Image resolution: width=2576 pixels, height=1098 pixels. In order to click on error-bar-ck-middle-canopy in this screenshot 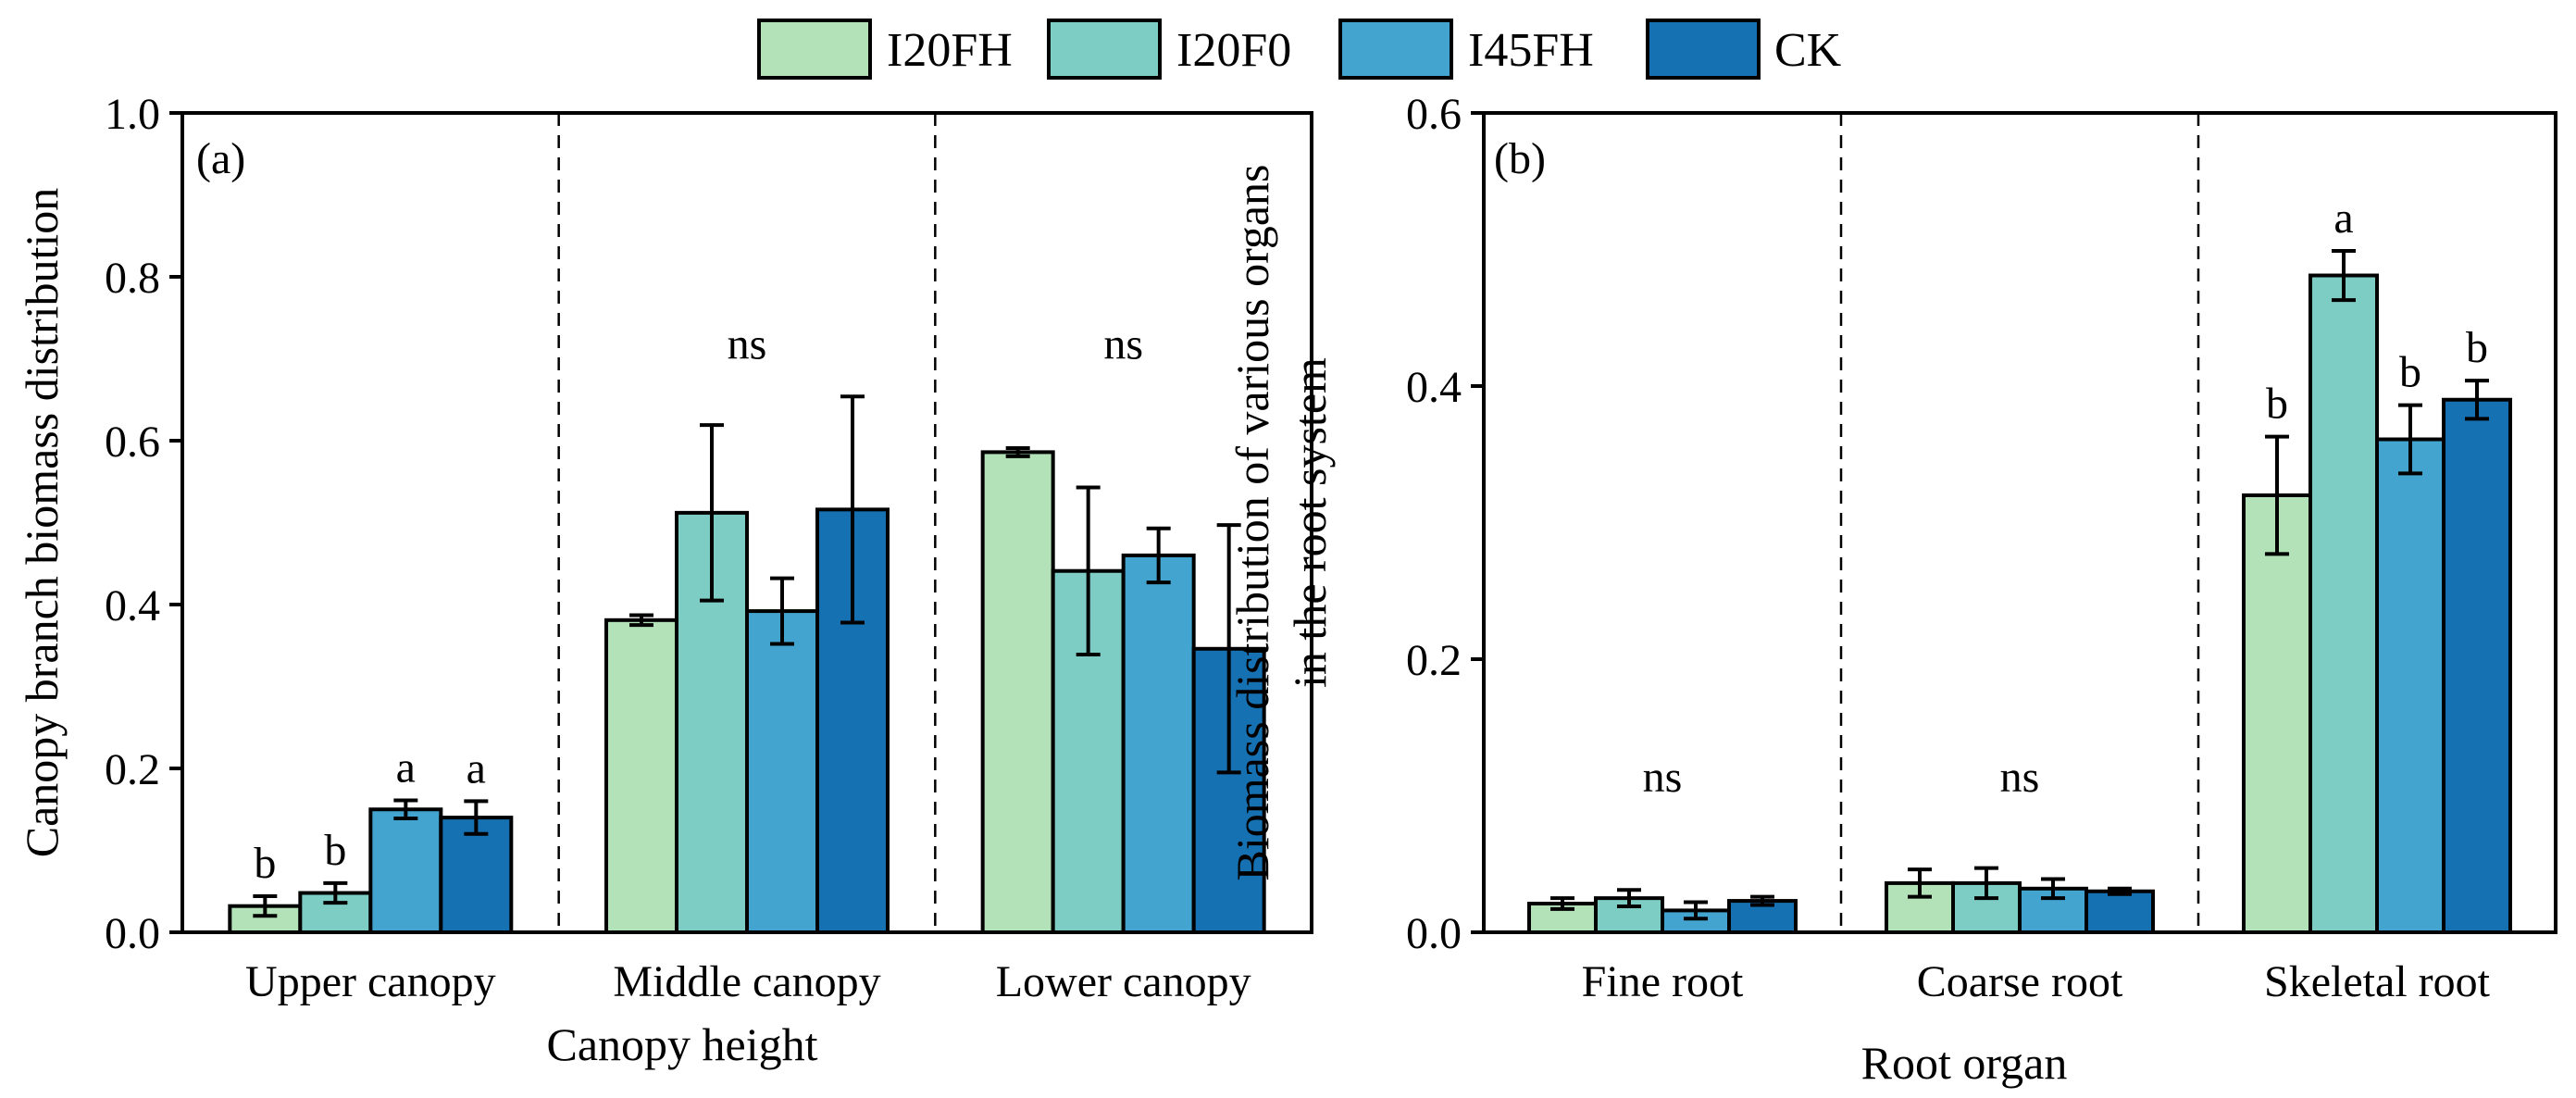, I will do `click(852, 509)`.